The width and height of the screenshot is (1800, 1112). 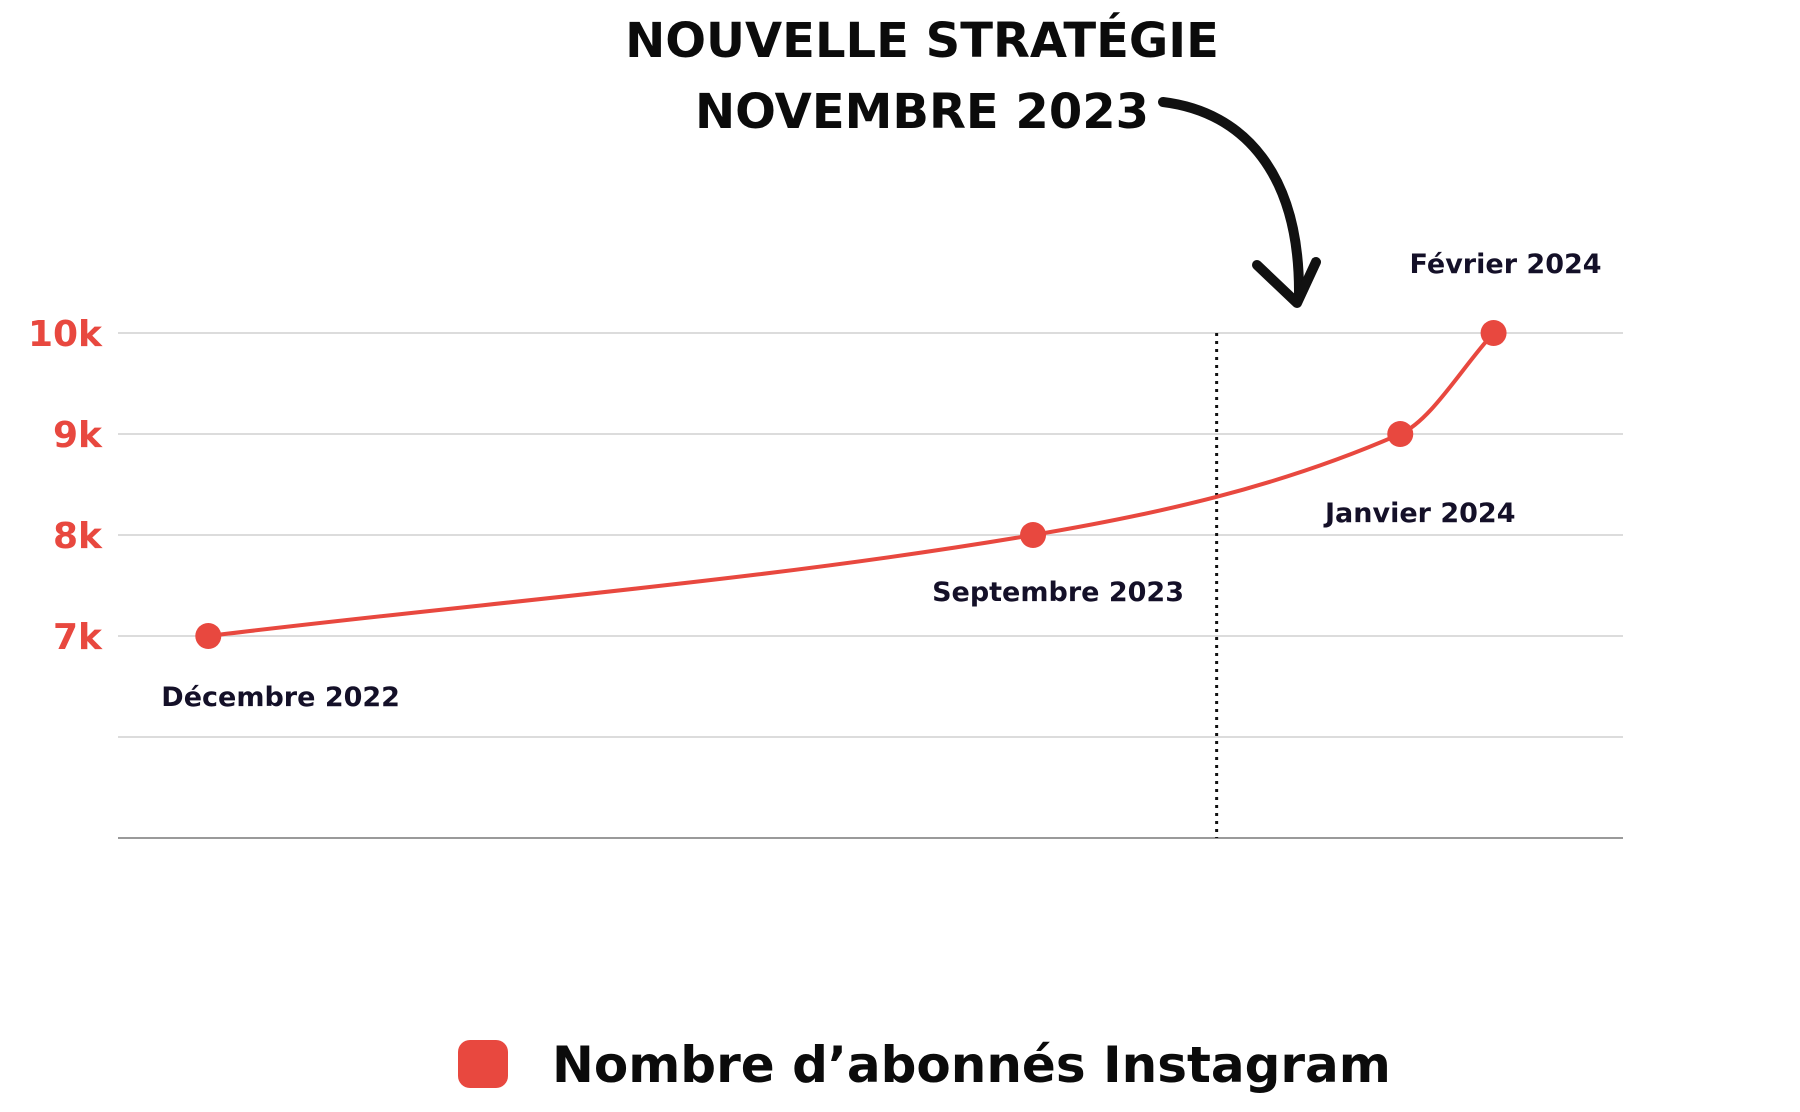 I want to click on data-point-label: Février 2024, so click(x=1506, y=264).